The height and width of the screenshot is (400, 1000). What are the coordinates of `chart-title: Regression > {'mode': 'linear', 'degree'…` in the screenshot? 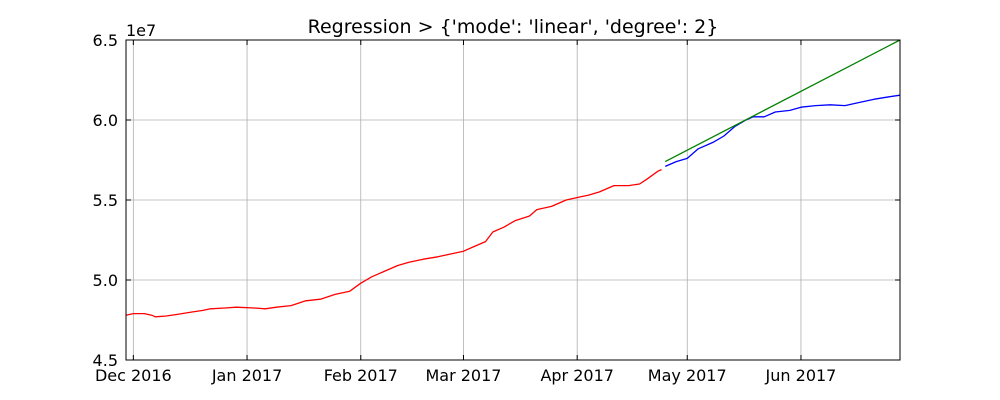 It's located at (513, 27).